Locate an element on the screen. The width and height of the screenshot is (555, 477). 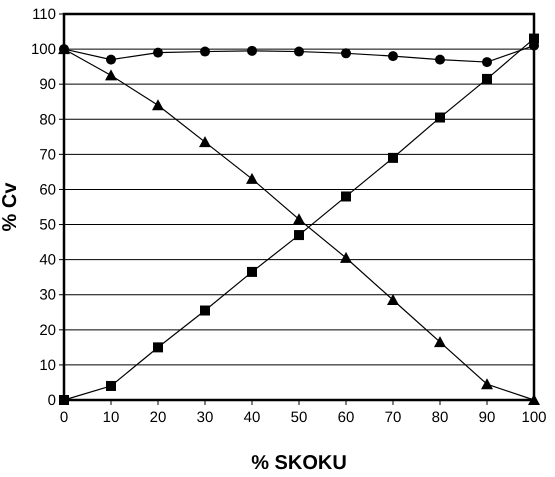
y-tick-label: 20 is located at coordinates (47, 330).